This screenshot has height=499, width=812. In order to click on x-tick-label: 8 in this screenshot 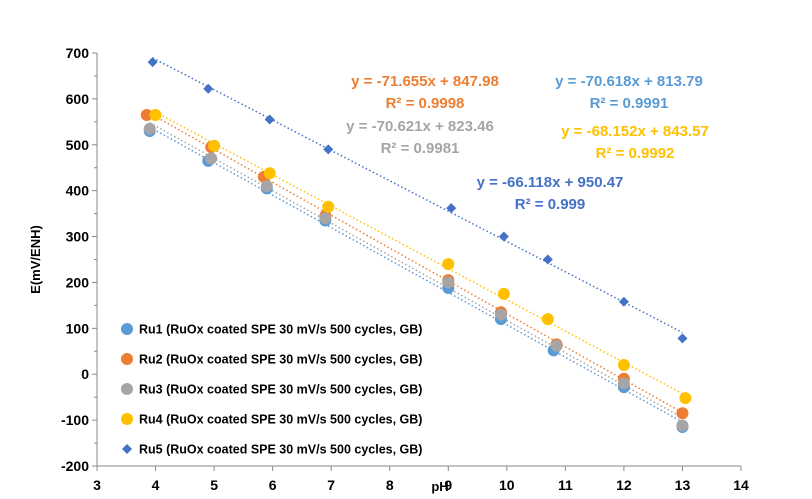, I will do `click(390, 485)`.